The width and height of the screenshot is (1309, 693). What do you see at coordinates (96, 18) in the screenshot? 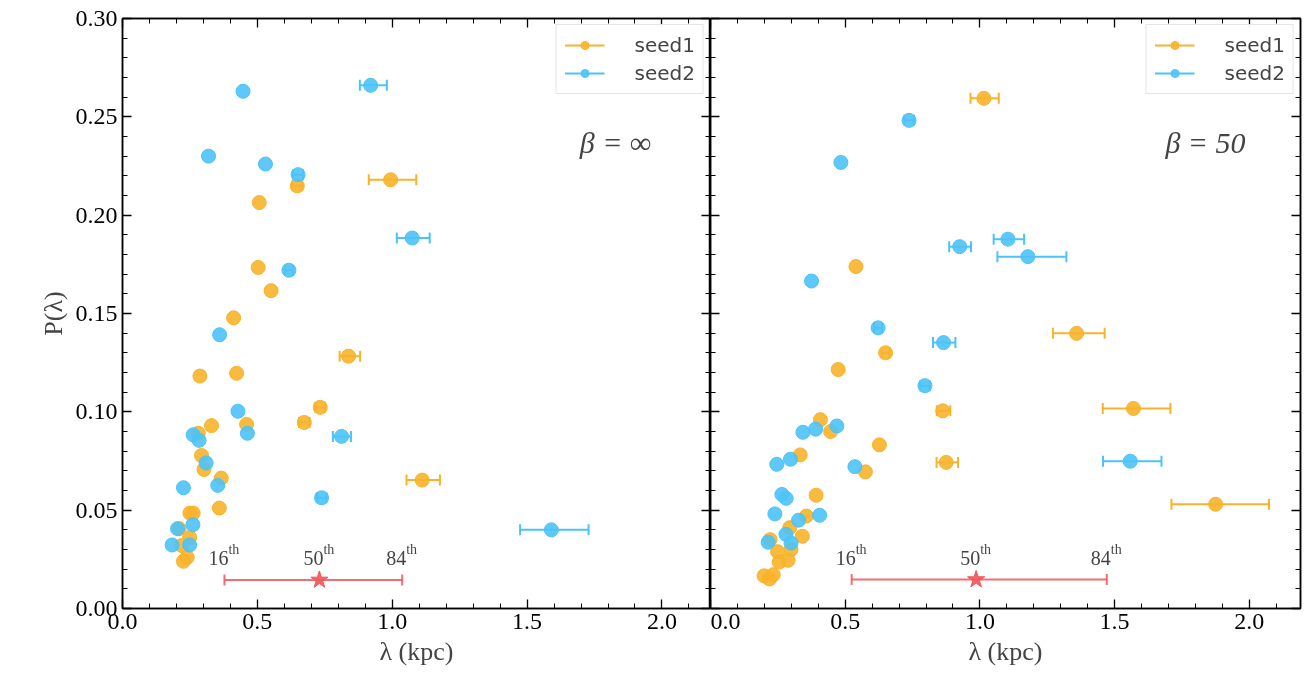
I see `y-tick-label: 0.30` at bounding box center [96, 18].